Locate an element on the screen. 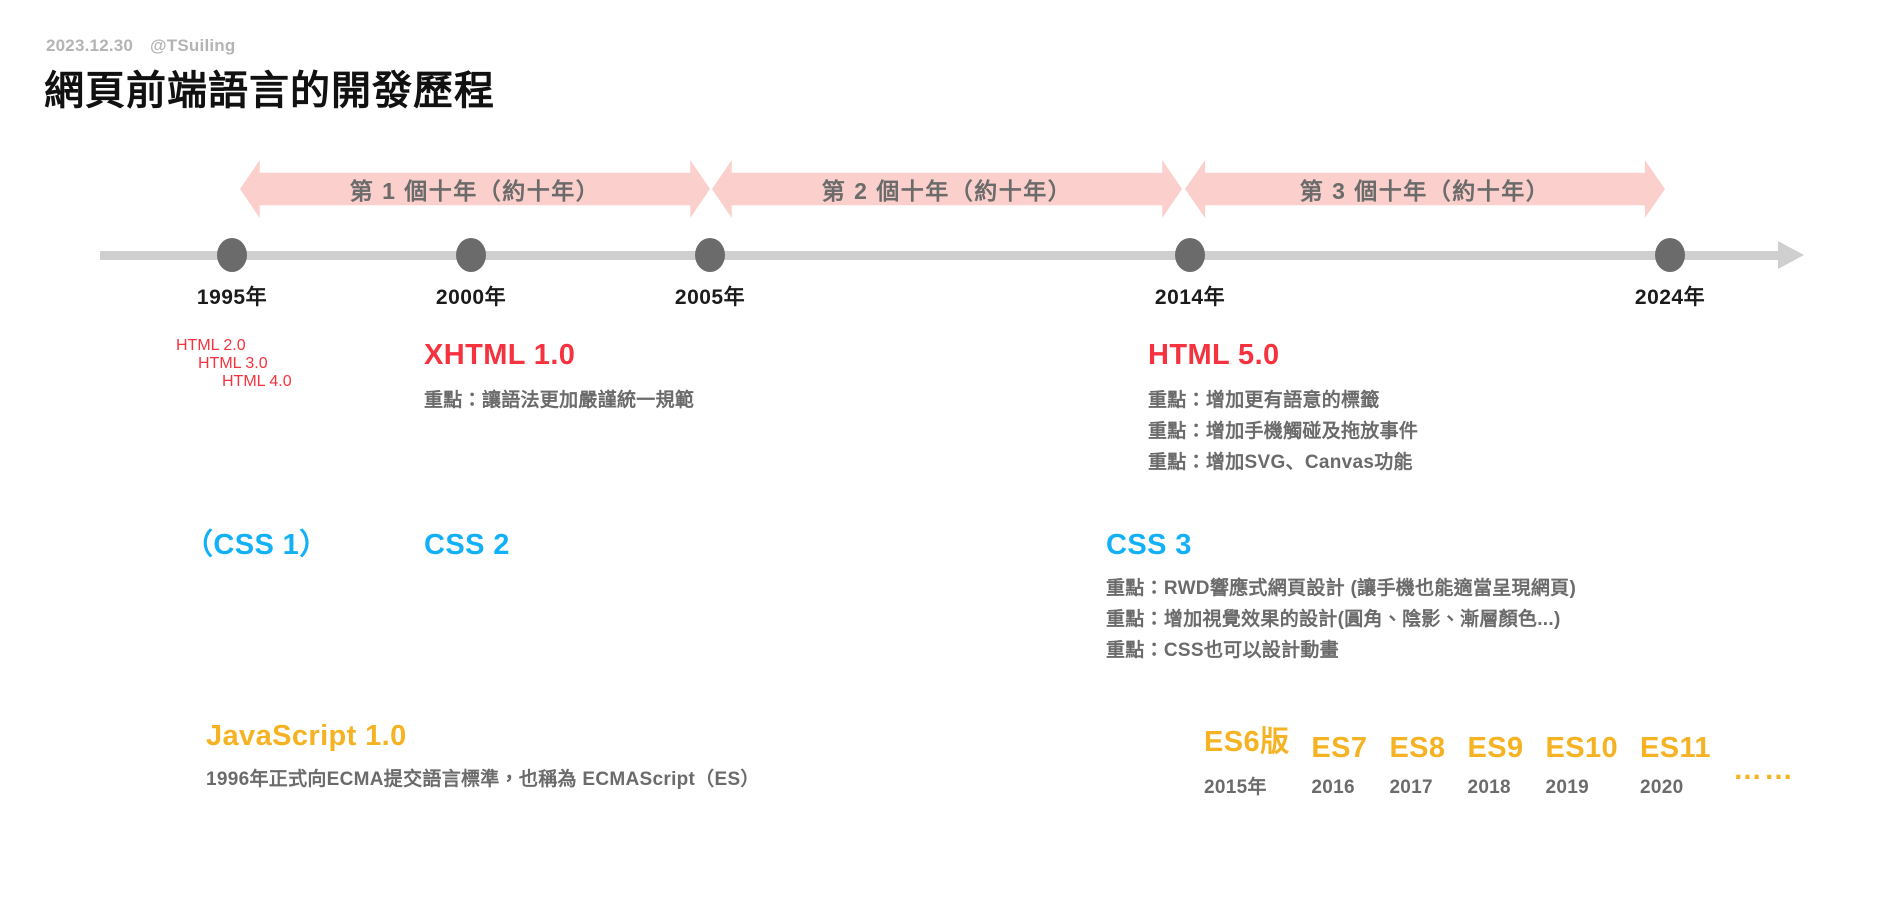 Image resolution: width=1900 pixels, height=900 pixels. javascript-note-1: 1996年正式向ECMA提交語言標準，也稱為 ECMAScript（ES） is located at coordinates (483, 780).